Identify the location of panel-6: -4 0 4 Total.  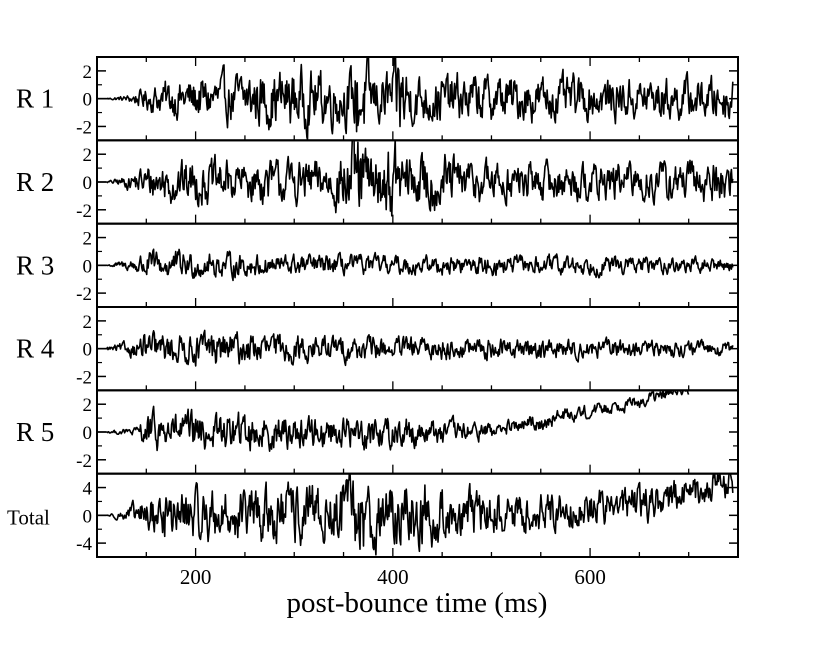
(373, 515).